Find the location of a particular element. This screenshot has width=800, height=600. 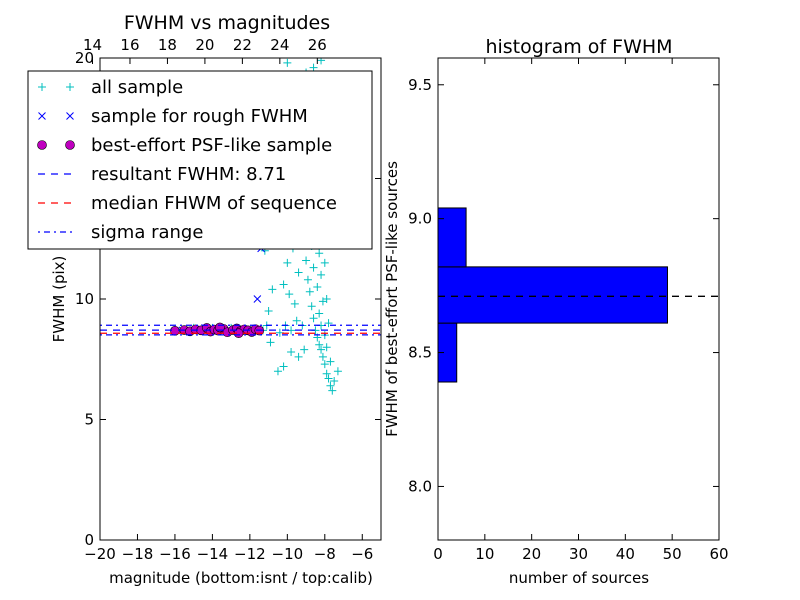

hist-y-tick-label-1: 8.5 is located at coordinates (420, 353).